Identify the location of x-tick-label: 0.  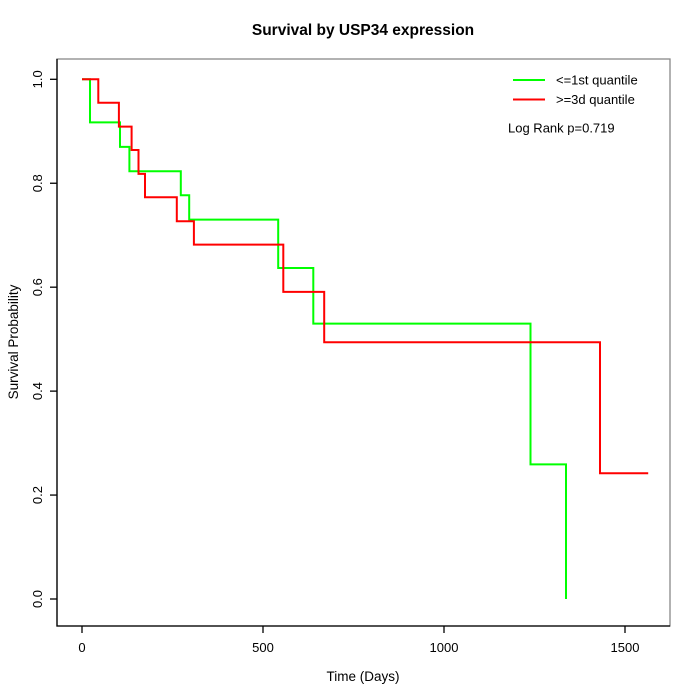
(81, 647).